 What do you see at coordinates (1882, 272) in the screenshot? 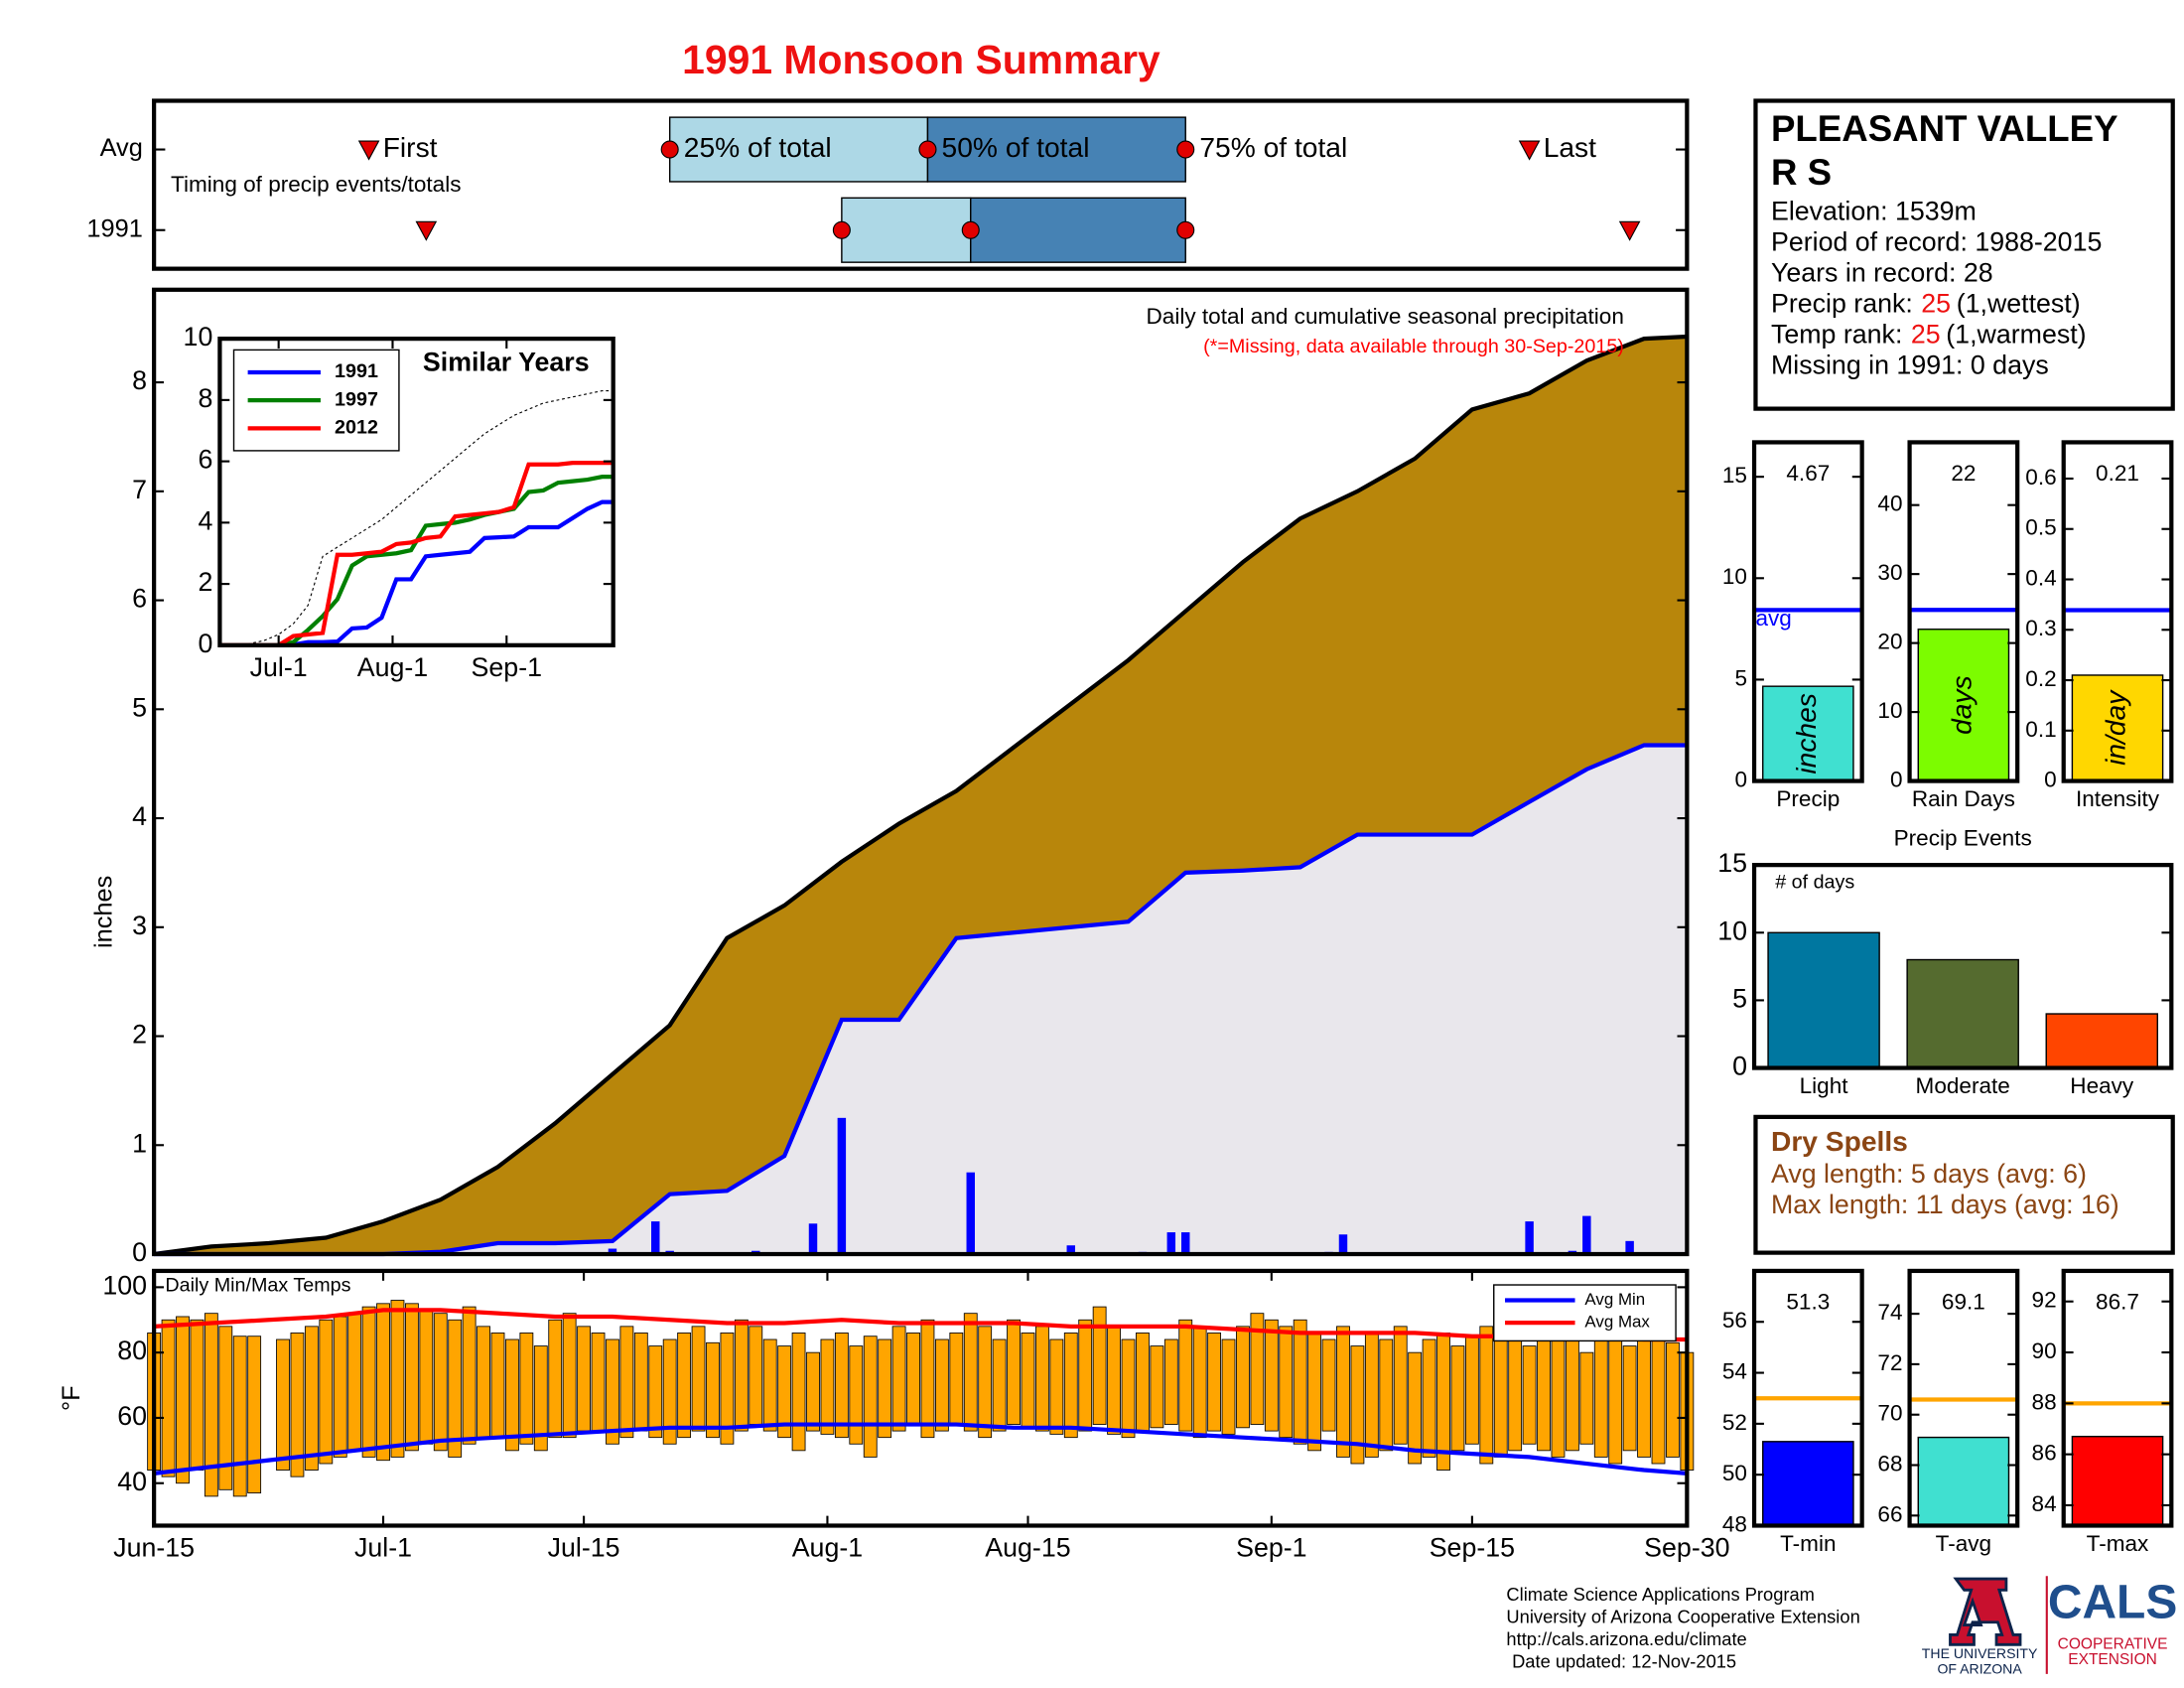
I see `station-info: Years in record: 28` at bounding box center [1882, 272].